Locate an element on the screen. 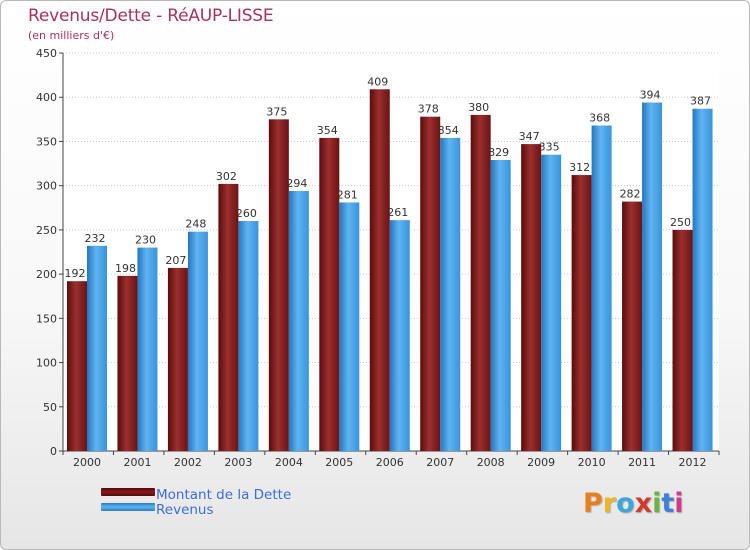  data-label-revenus: 294 is located at coordinates (296, 183).